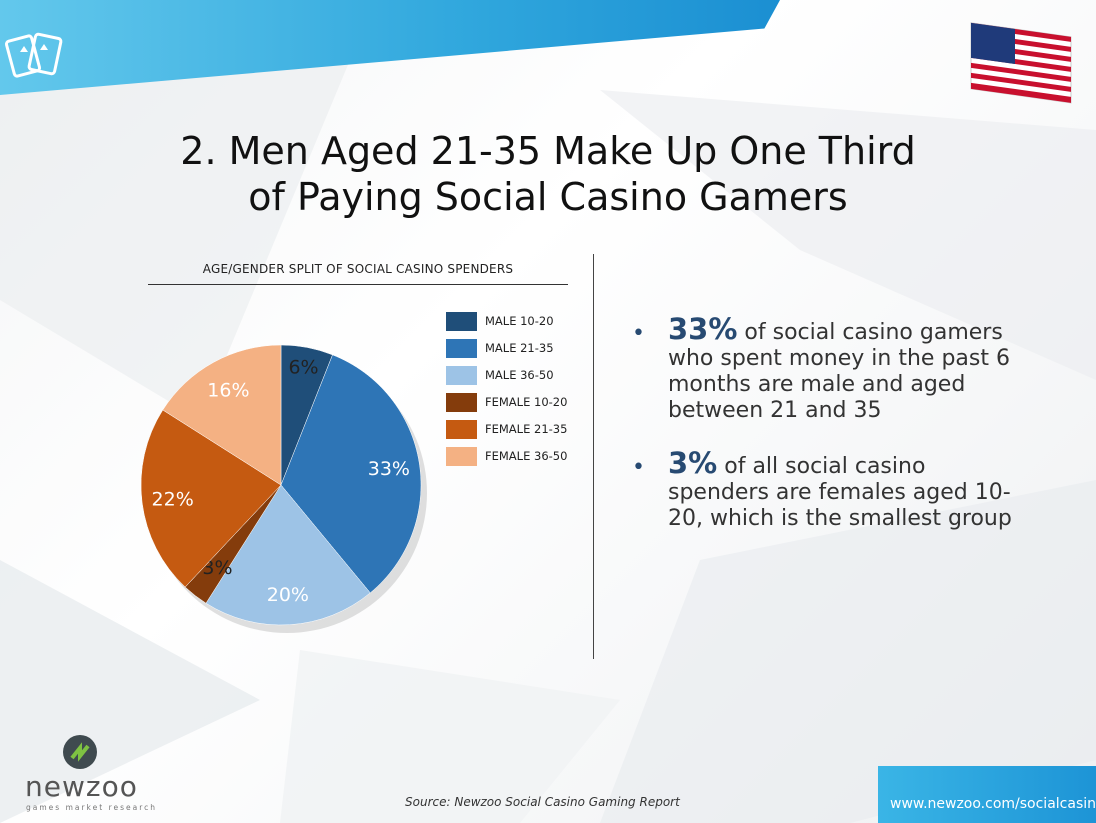  What do you see at coordinates (92, 807) in the screenshot?
I see `brand-tagline: games market research` at bounding box center [92, 807].